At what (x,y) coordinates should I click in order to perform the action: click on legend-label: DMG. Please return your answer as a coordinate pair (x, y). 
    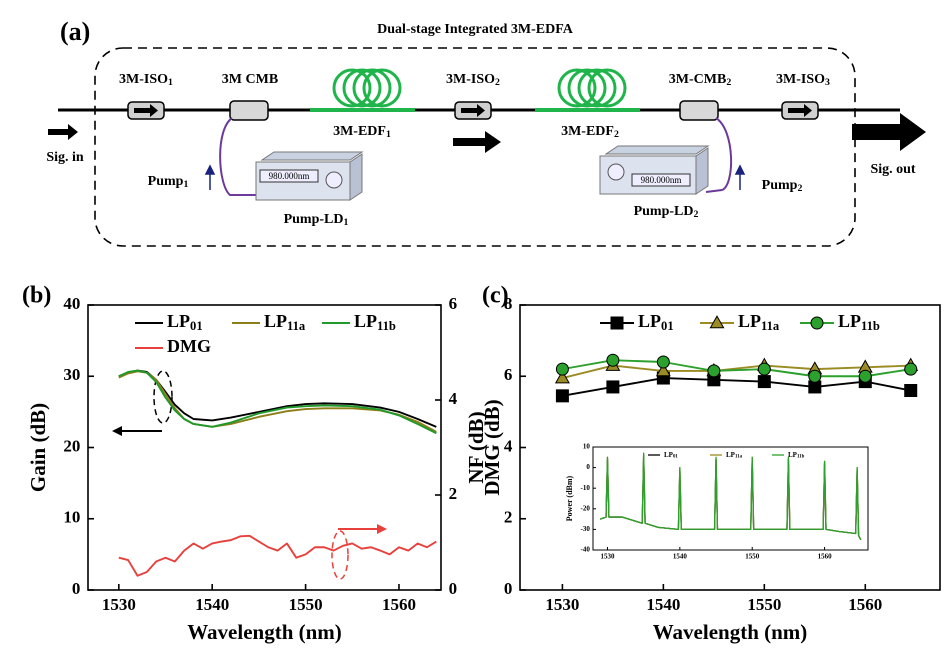
    Looking at the image, I should click on (189, 346).